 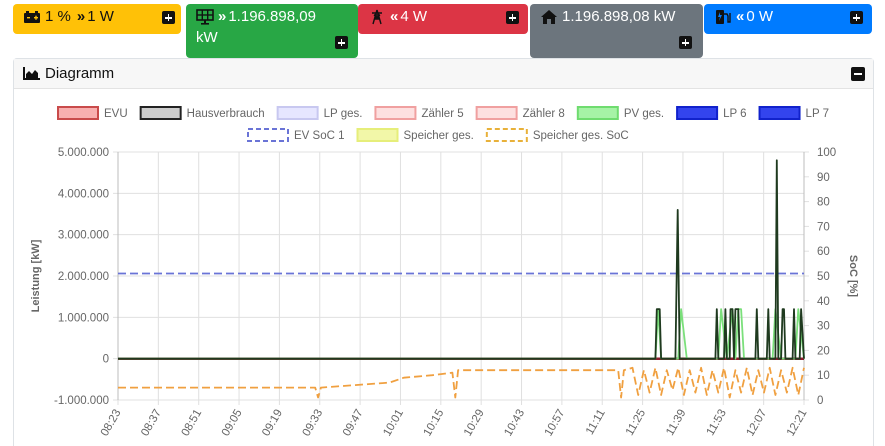 I want to click on x-tick-label: 10:43, so click(x=514, y=423).